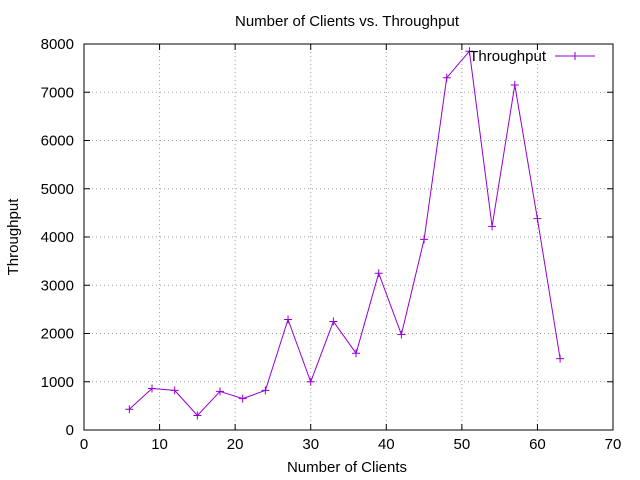 Image resolution: width=640 pixels, height=480 pixels. Describe the element at coordinates (235, 444) in the screenshot. I see `x-tick-label: 20` at that location.